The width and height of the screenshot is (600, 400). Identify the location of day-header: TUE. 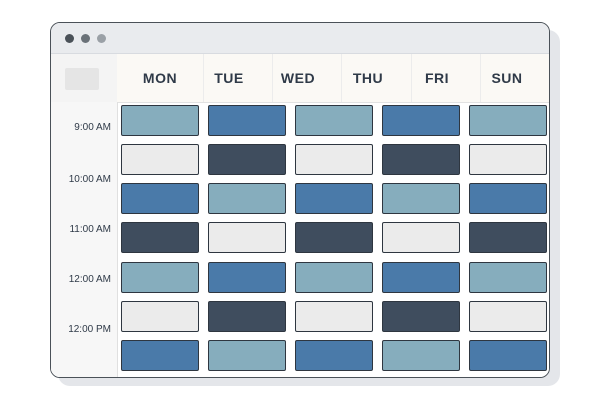
(229, 78).